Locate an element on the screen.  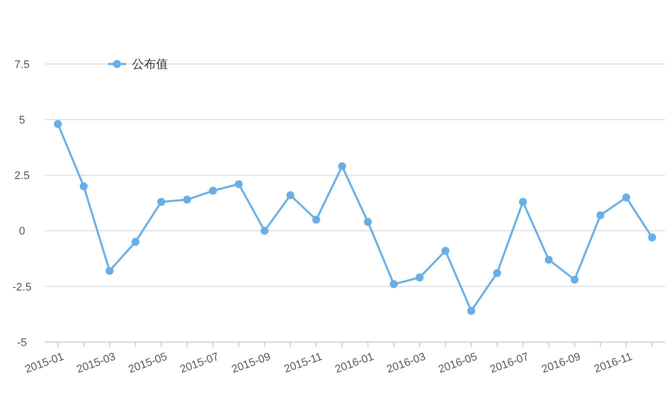
y-tick-label: 2.5 is located at coordinates (22, 176).